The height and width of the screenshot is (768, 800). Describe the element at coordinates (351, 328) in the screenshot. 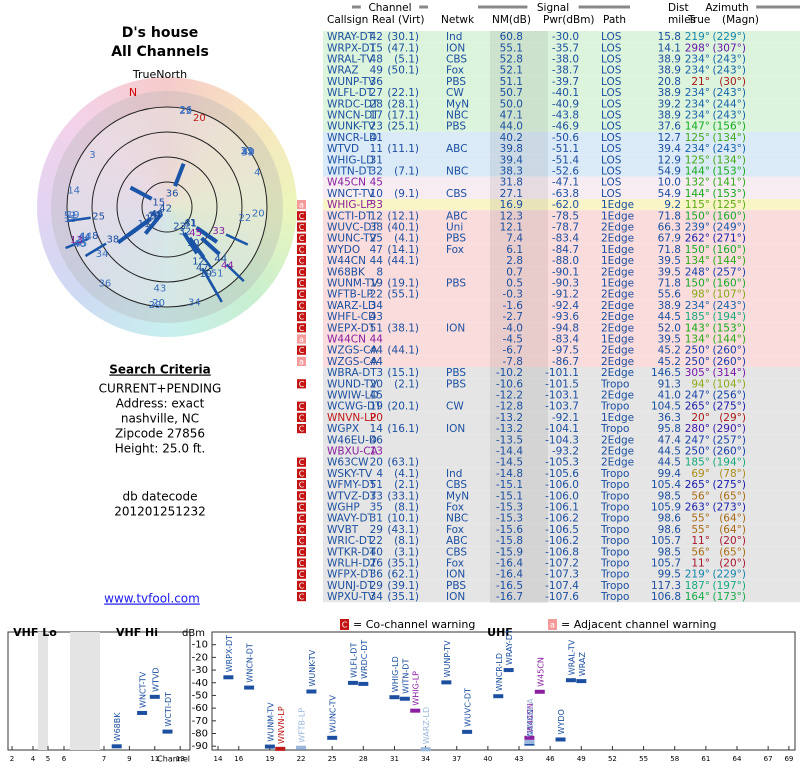

I see `cell: WEPX-DT` at that location.